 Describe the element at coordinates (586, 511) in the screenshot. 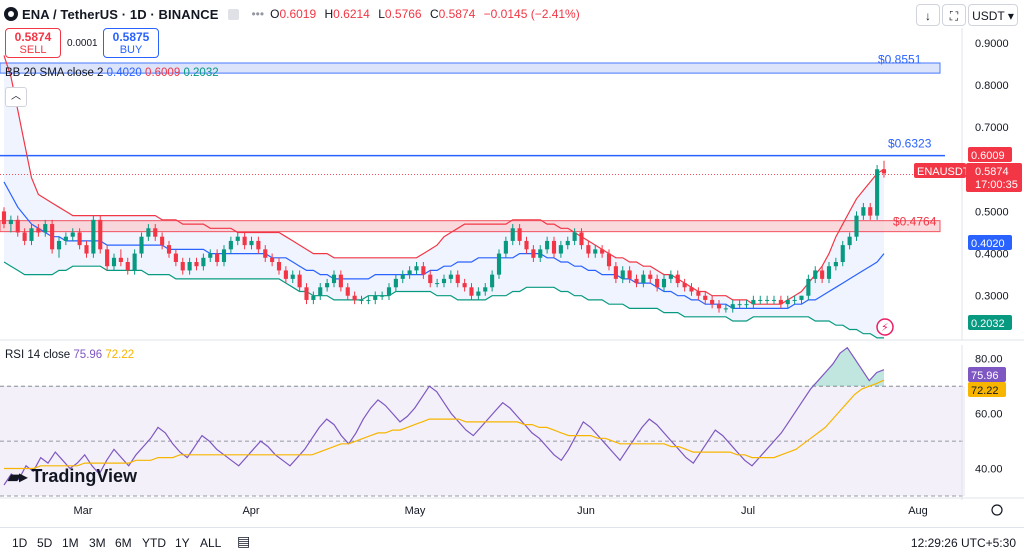

I see `x-tick-label: Jun` at that location.